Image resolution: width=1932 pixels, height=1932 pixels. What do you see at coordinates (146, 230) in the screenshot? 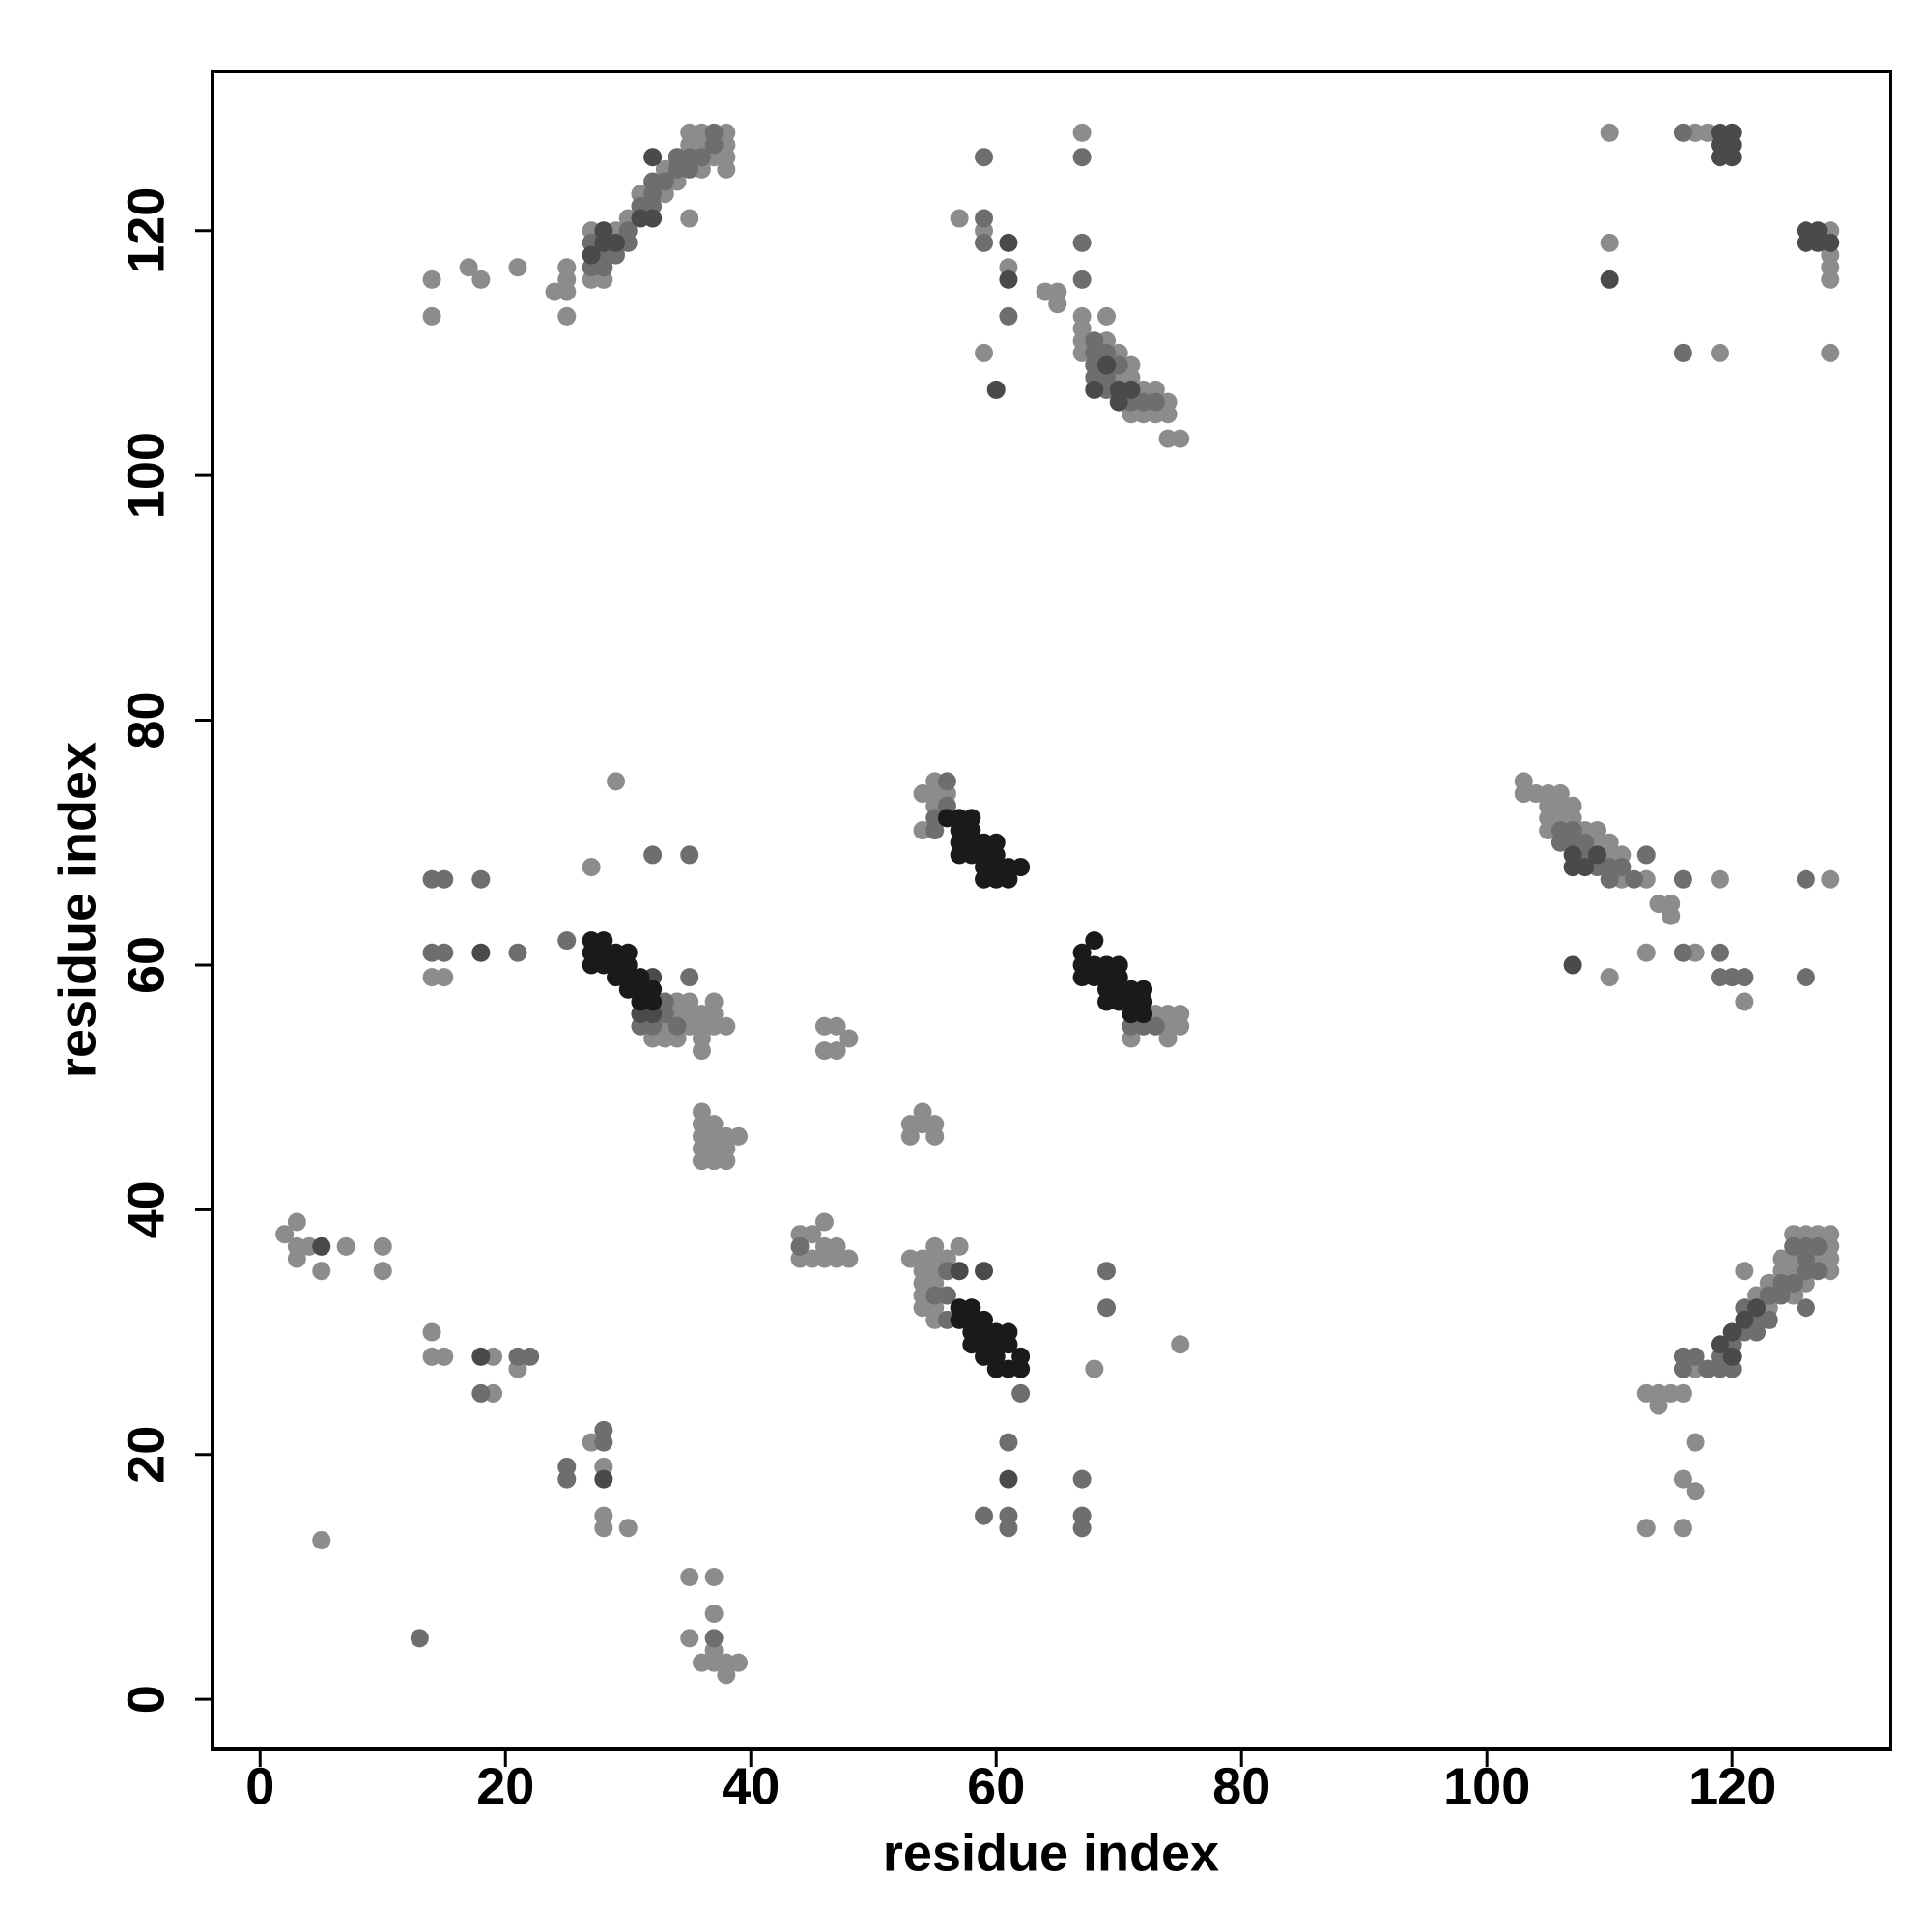
I see `y-tick-label: 120` at bounding box center [146, 230].